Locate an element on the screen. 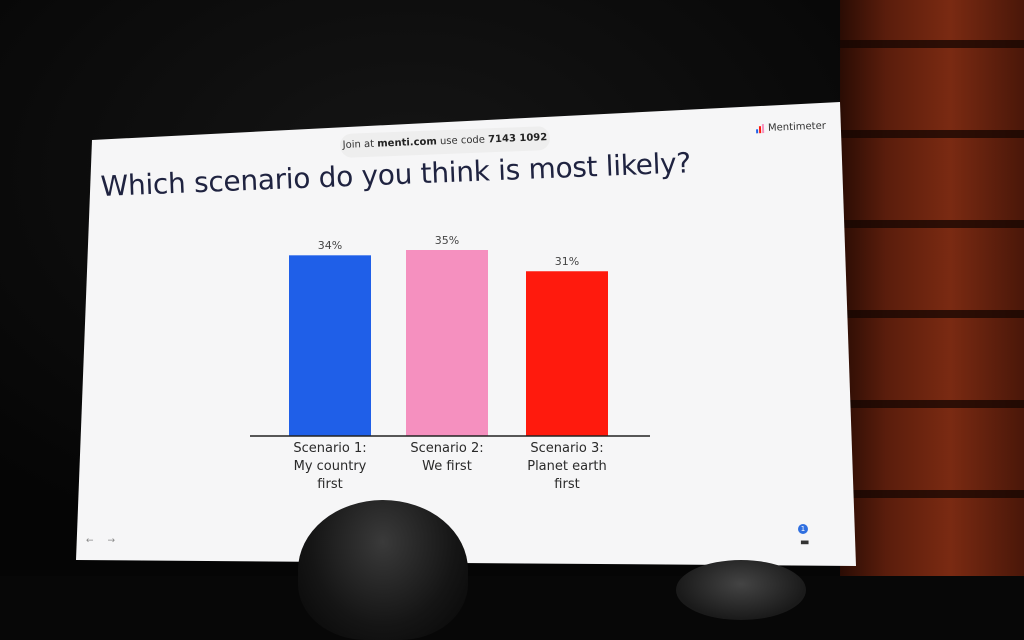 The width and height of the screenshot is (1024, 640). join-code-prefix: use code is located at coordinates (462, 141).